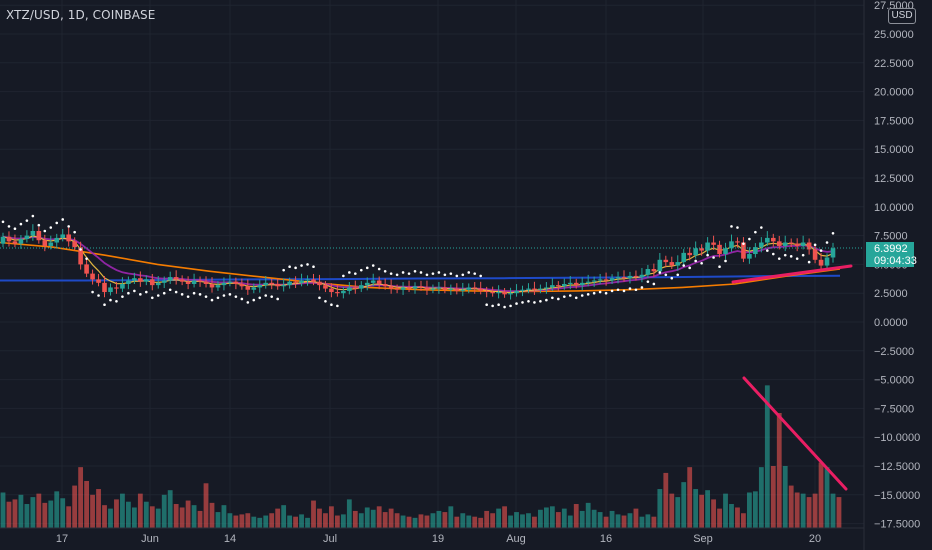 This screenshot has width=932, height=550. Describe the element at coordinates (81, 15) in the screenshot. I see `symbol-title: XTZ/USD, 1D, COINBASE` at that location.